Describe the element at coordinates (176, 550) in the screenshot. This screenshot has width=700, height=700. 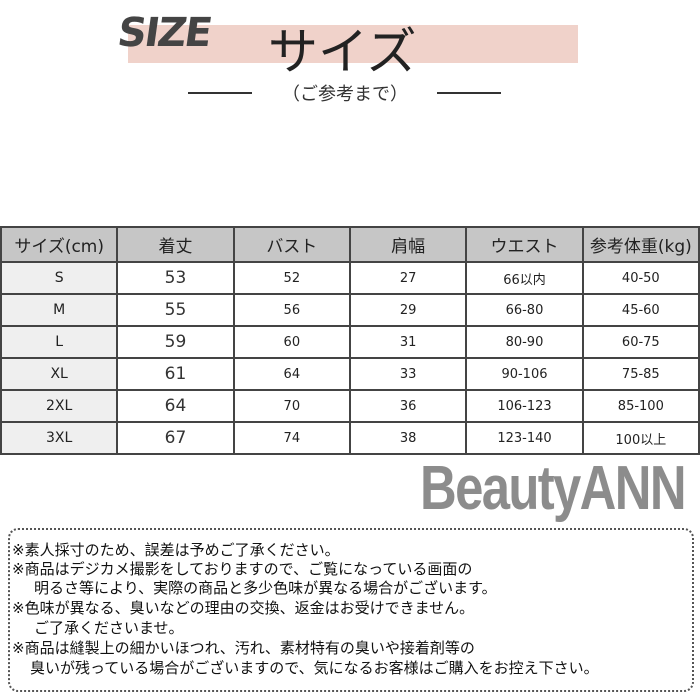
I see `note-line: ※素人採寸のため、誤差は予めご了承ください。` at that location.